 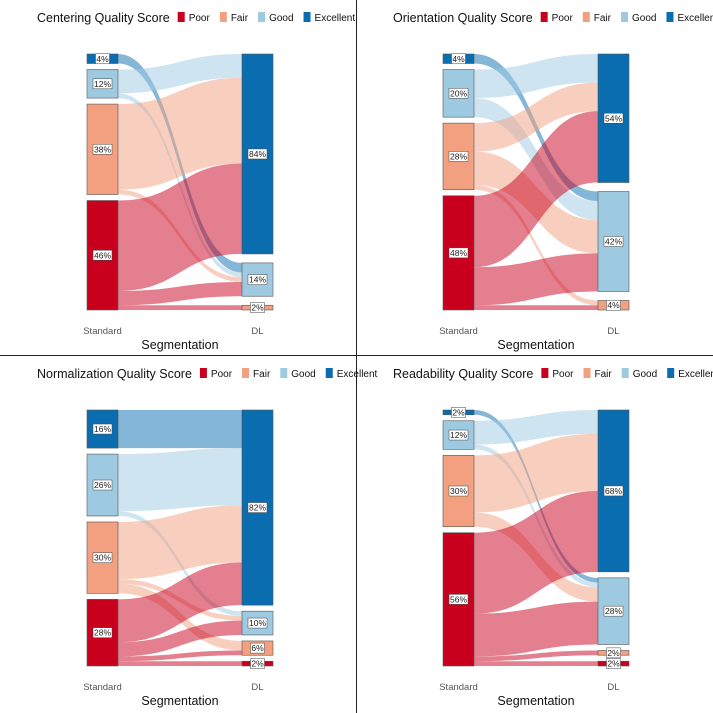 I want to click on right-node-label-excellent: 82%, so click(x=257, y=508).